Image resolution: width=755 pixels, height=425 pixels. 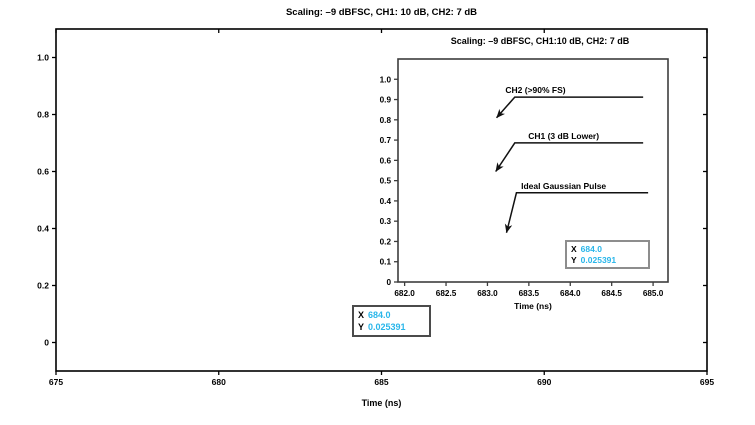 I want to click on main-ytick-label: 0.4, so click(x=43, y=229).